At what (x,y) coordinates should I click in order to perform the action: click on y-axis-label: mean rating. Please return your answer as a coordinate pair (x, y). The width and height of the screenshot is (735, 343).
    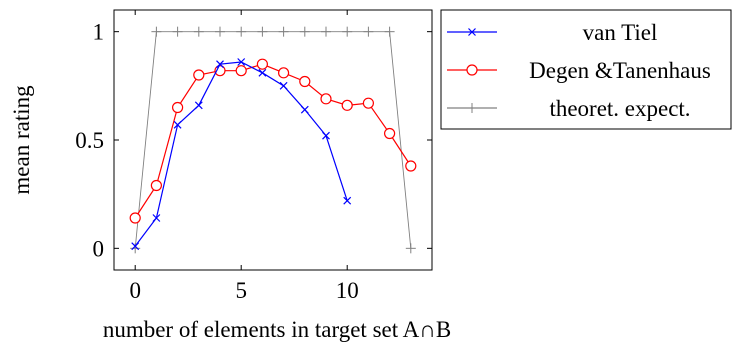
    Looking at the image, I should click on (21, 140).